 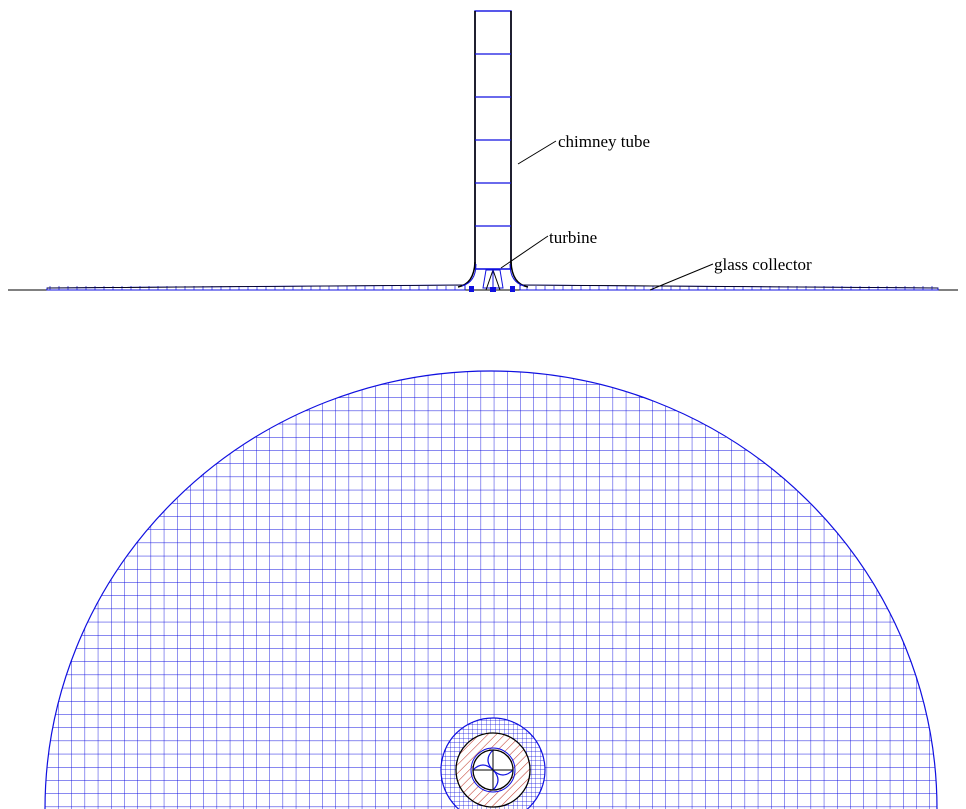 What do you see at coordinates (493, 140) in the screenshot?
I see `chimney-tube` at bounding box center [493, 140].